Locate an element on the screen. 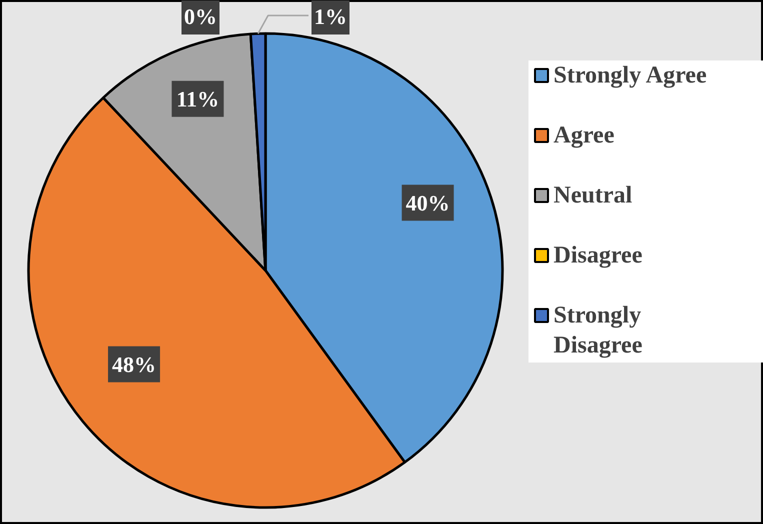 The image size is (763, 524). data-label: 40% is located at coordinates (428, 203).